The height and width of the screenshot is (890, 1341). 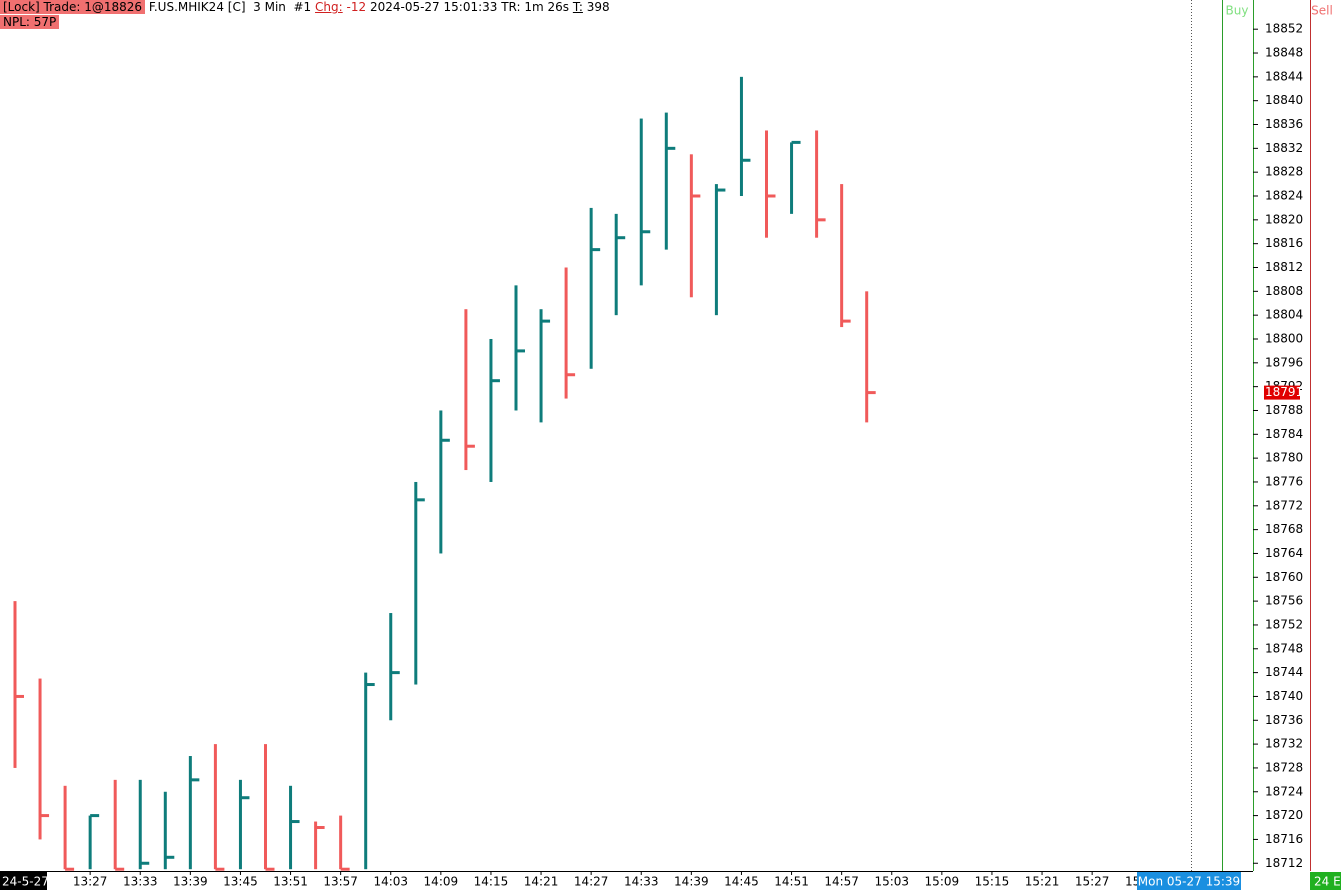 What do you see at coordinates (230, 7) in the screenshot?
I see `symbol: F.US.MHIK24 [C] 3 Min #1` at bounding box center [230, 7].